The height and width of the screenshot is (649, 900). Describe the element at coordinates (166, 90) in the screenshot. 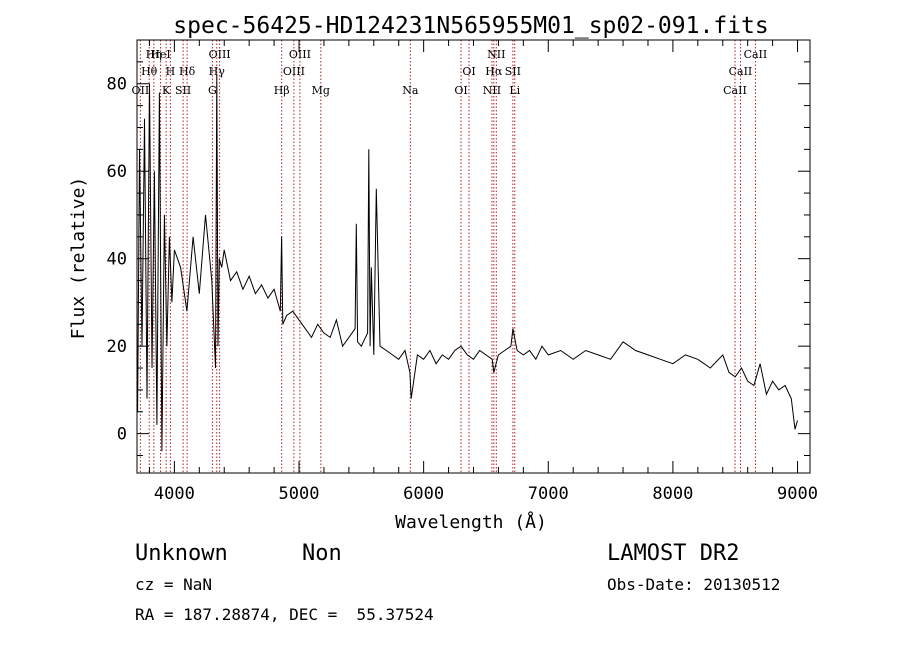

I see `emission-line-label: K` at that location.